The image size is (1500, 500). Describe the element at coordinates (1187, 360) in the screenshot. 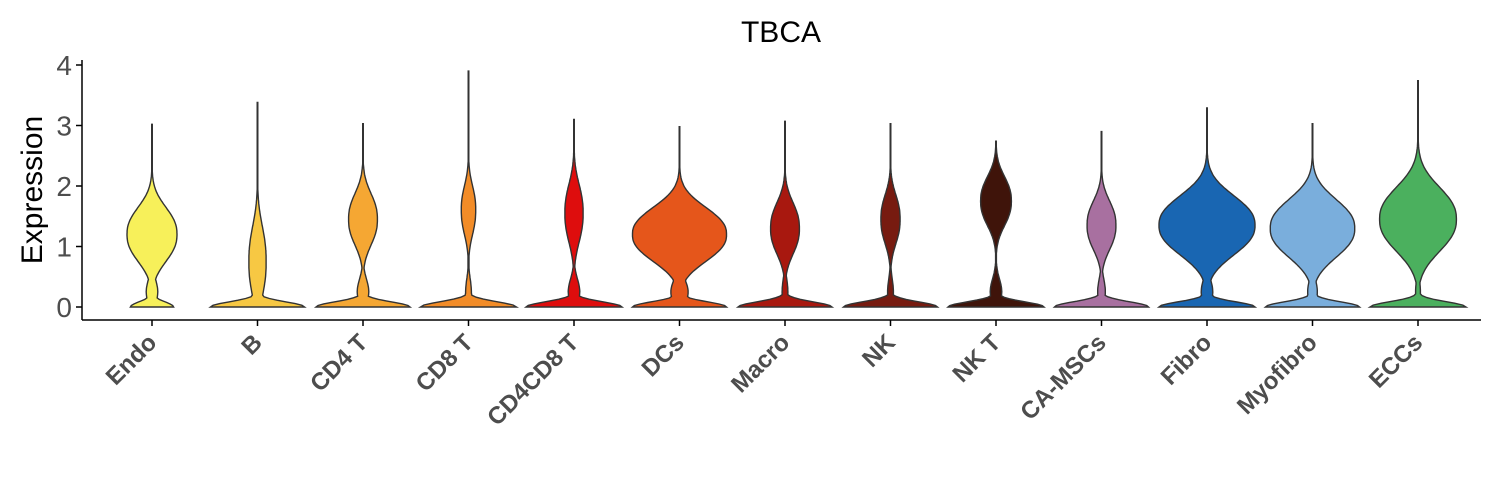

I see `x-tick-label: Fibro` at that location.